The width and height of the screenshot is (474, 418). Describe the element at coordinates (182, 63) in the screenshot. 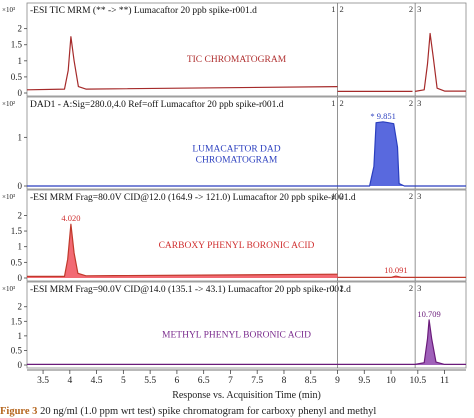

I see `panel-1-series-1-line` at that location.